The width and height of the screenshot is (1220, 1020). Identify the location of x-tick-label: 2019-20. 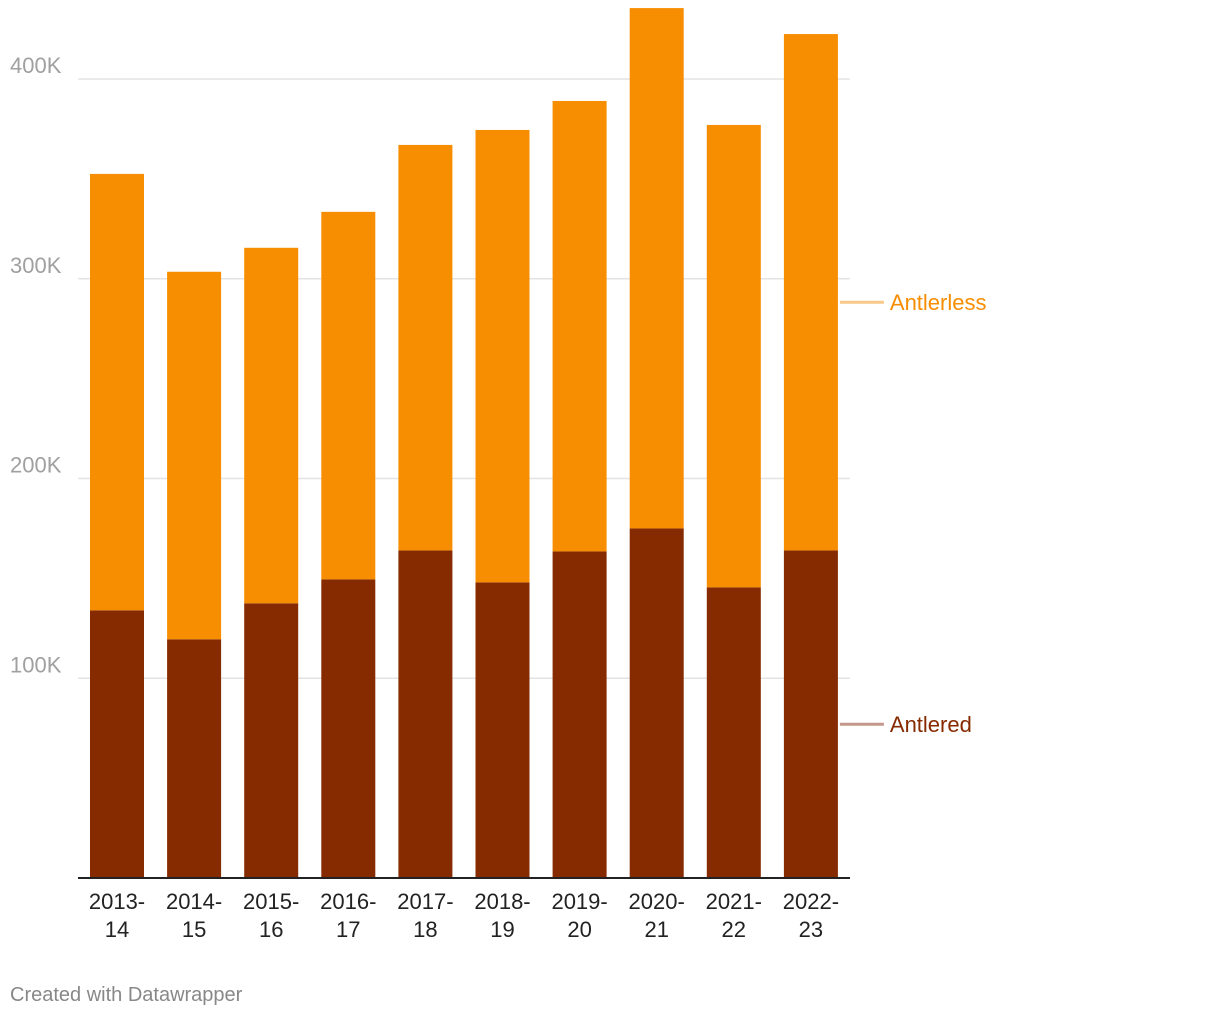
(579, 915).